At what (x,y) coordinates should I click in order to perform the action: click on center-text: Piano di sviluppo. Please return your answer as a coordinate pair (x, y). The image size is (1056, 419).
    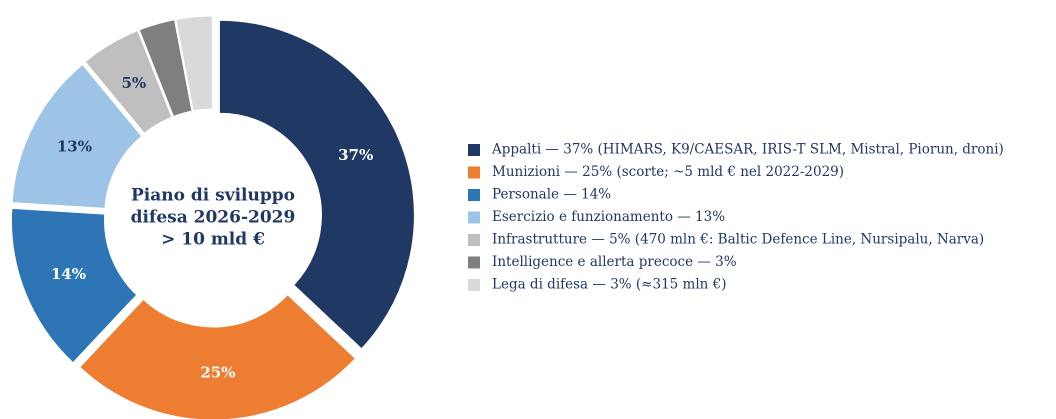
    Looking at the image, I should click on (213, 196).